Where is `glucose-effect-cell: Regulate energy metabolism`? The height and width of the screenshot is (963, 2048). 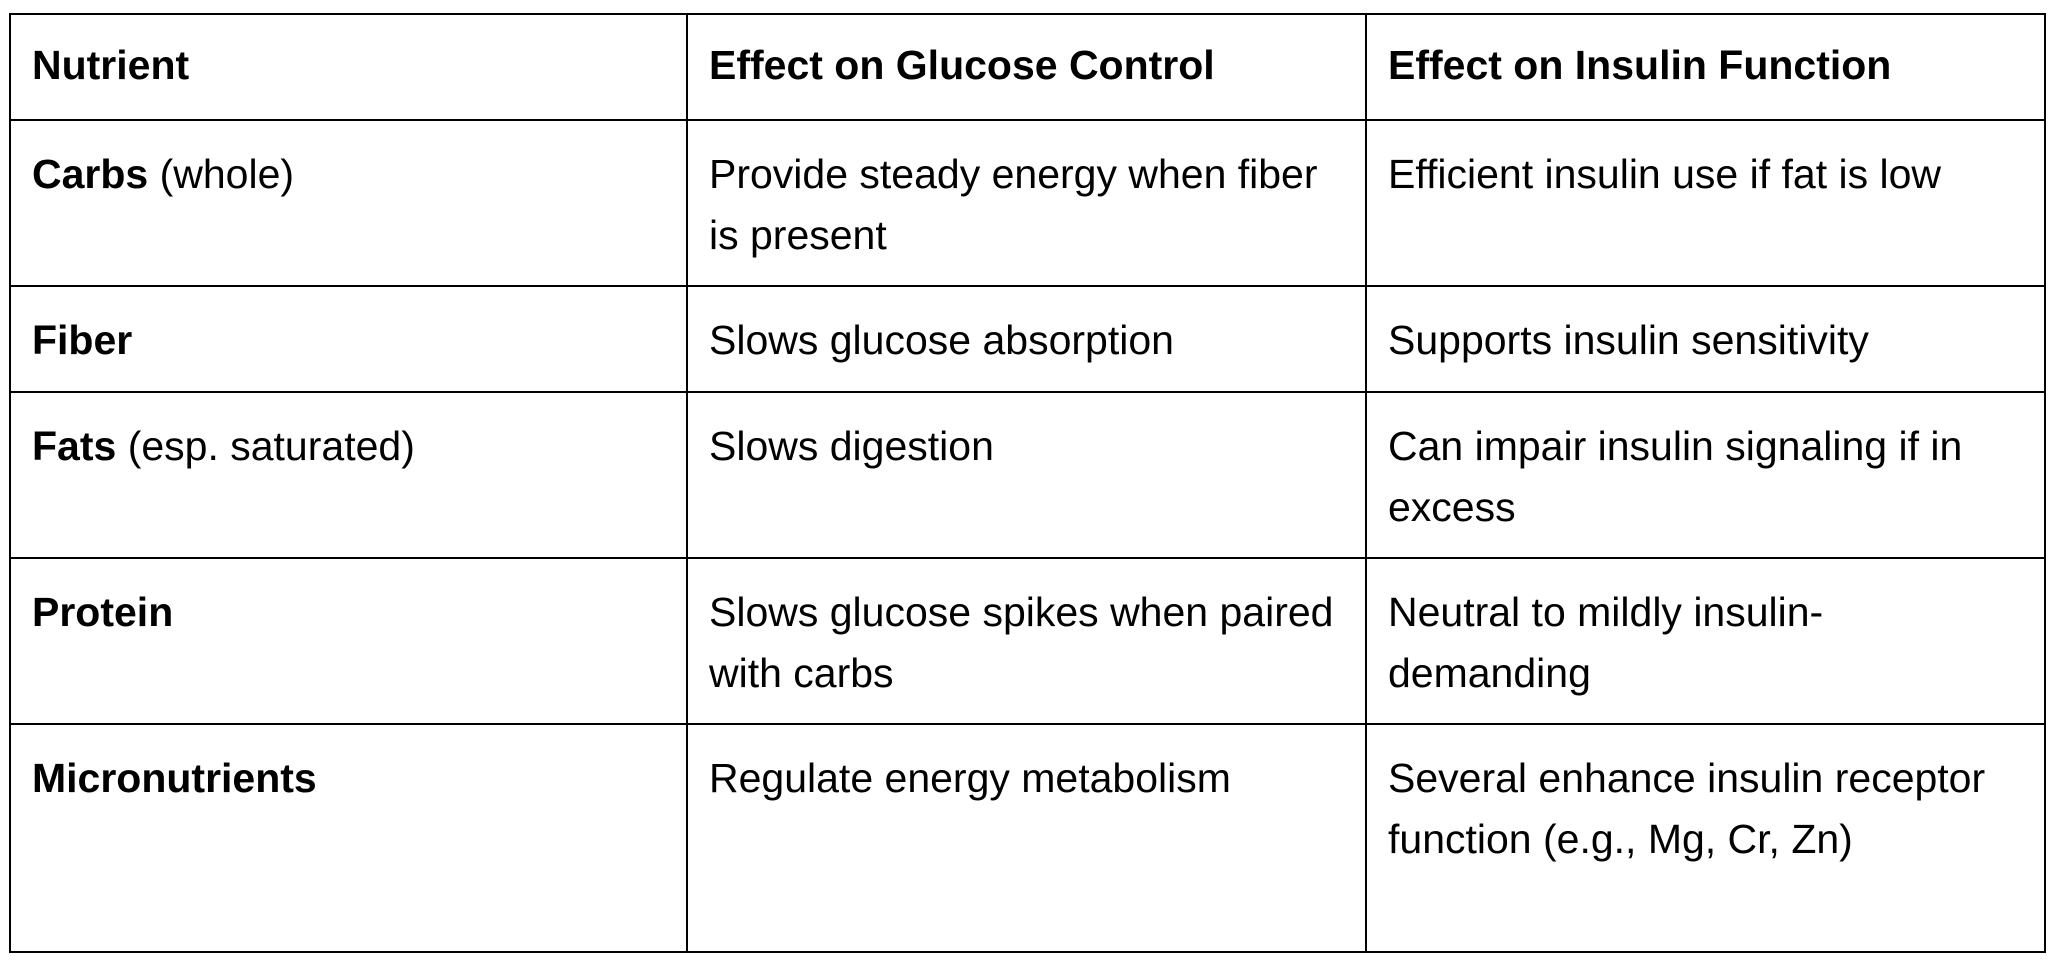
glucose-effect-cell: Regulate energy metabolism is located at coordinates (1026, 838).